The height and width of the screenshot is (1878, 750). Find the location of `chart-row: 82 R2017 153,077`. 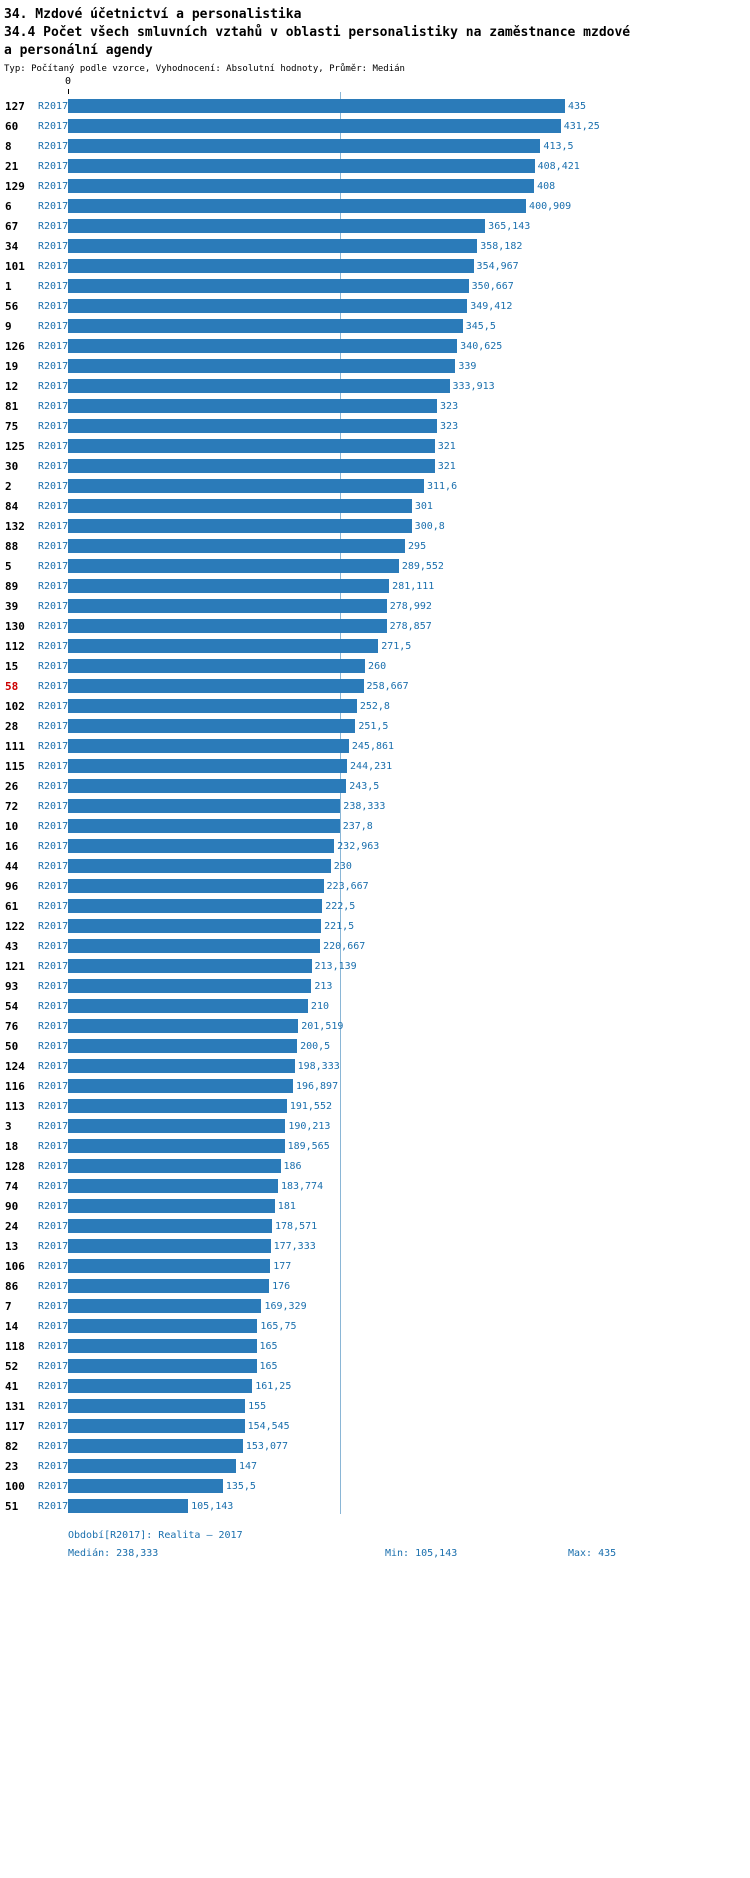

chart-row: 82 R2017 153,077 is located at coordinates (375, 1446).